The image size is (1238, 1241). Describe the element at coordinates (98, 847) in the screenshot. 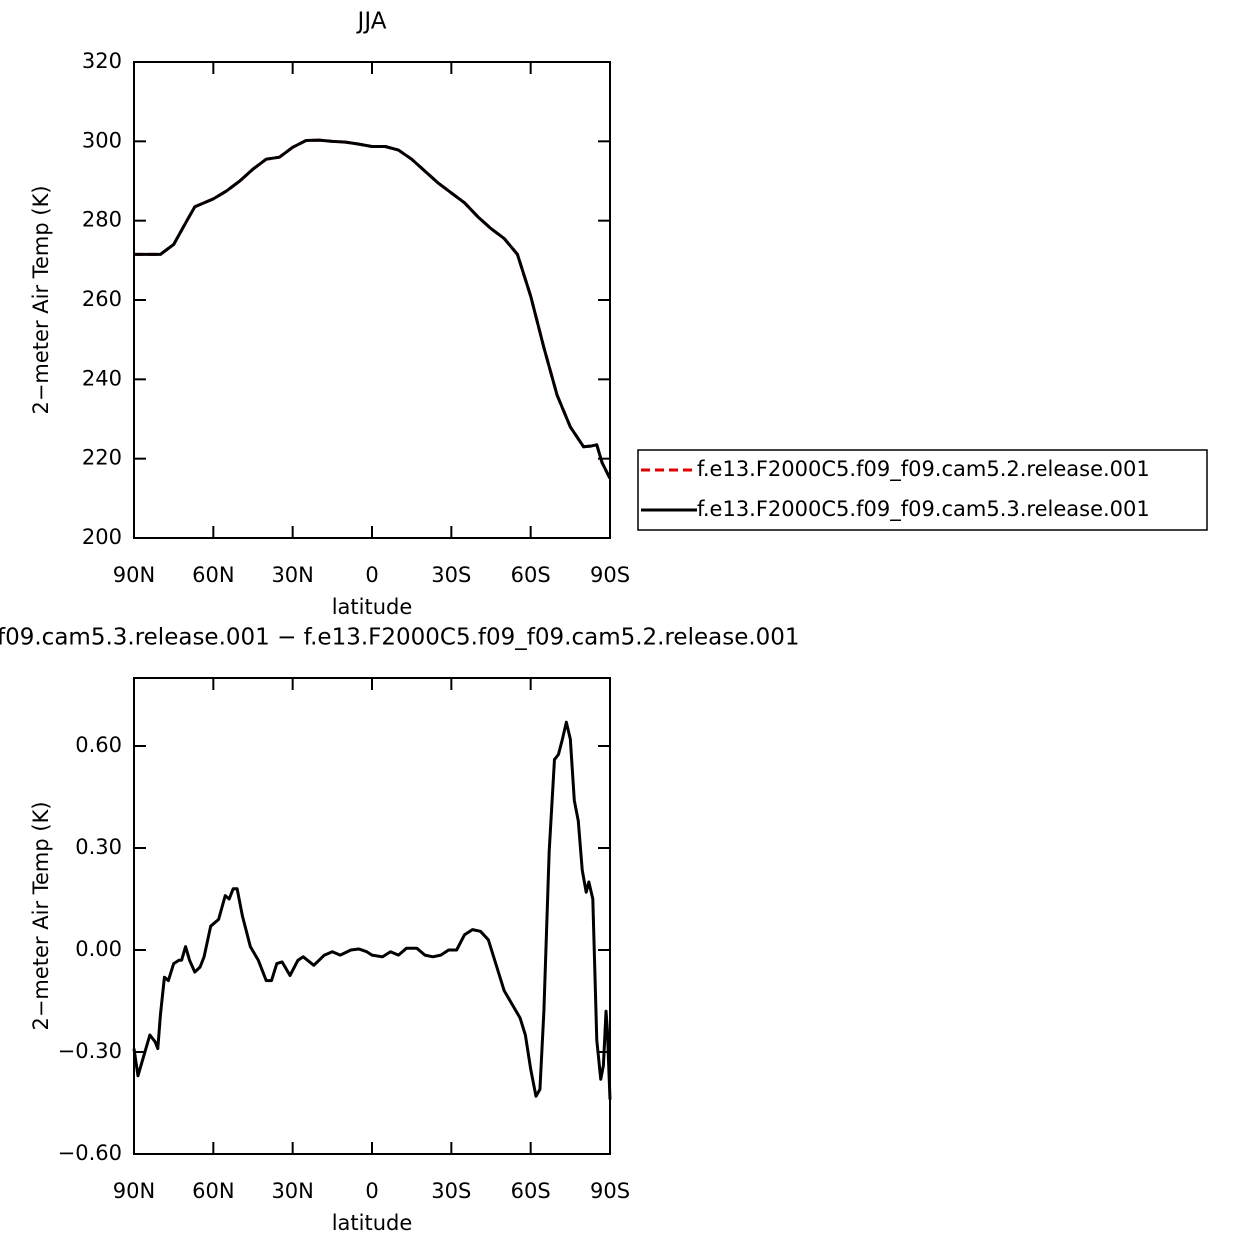

I see `y-tick-label: 0.30` at that location.